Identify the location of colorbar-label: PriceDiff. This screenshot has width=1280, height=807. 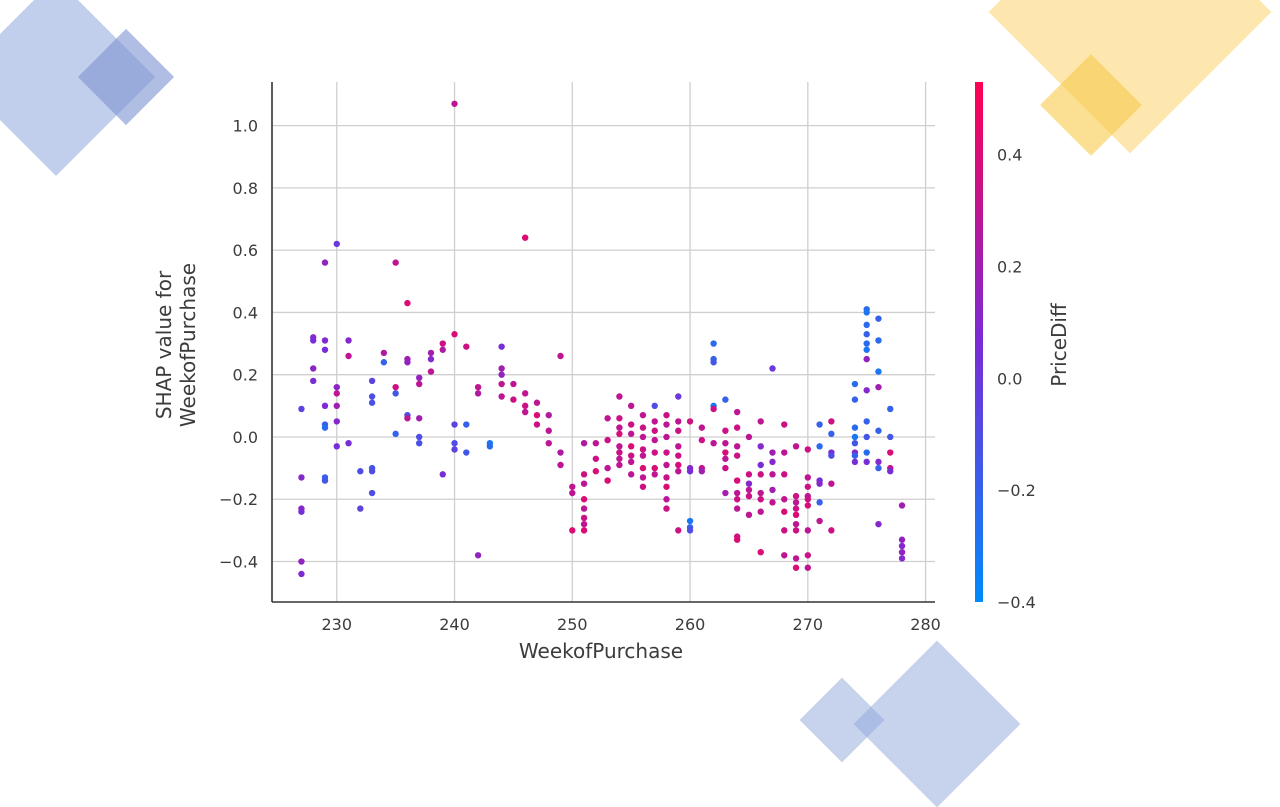
(1059, 344).